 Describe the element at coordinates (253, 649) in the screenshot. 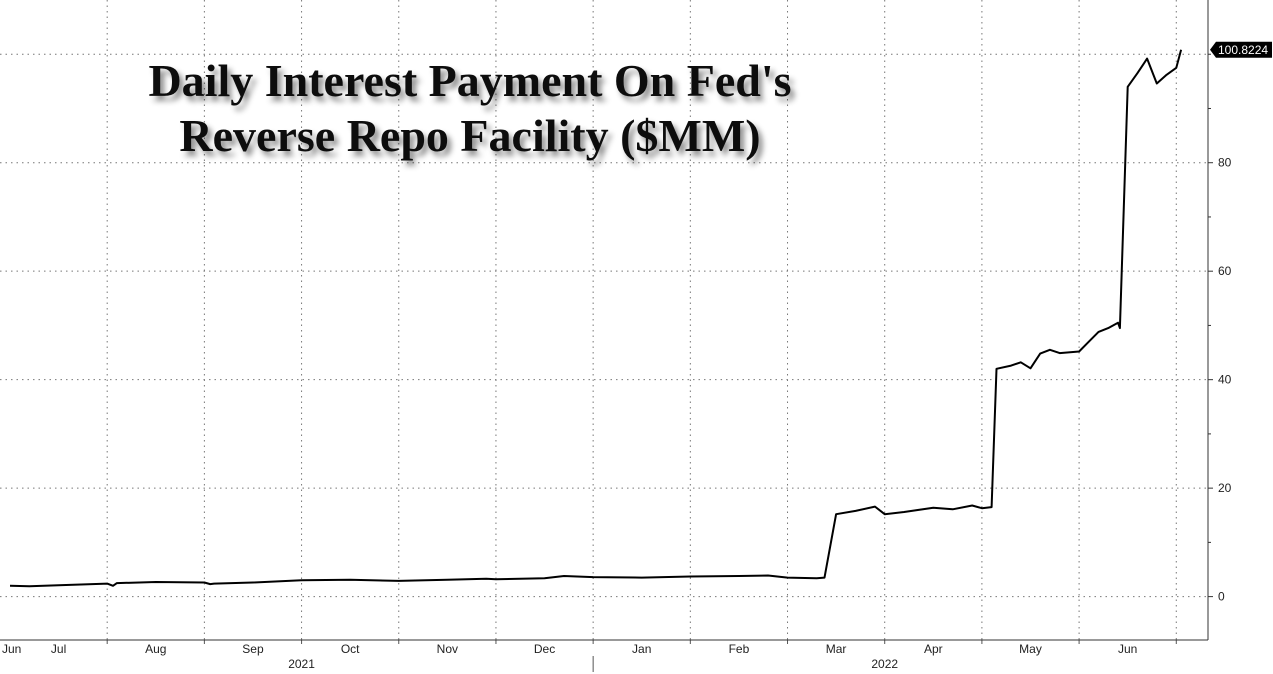

I see `x-tick-label: Sep` at that location.